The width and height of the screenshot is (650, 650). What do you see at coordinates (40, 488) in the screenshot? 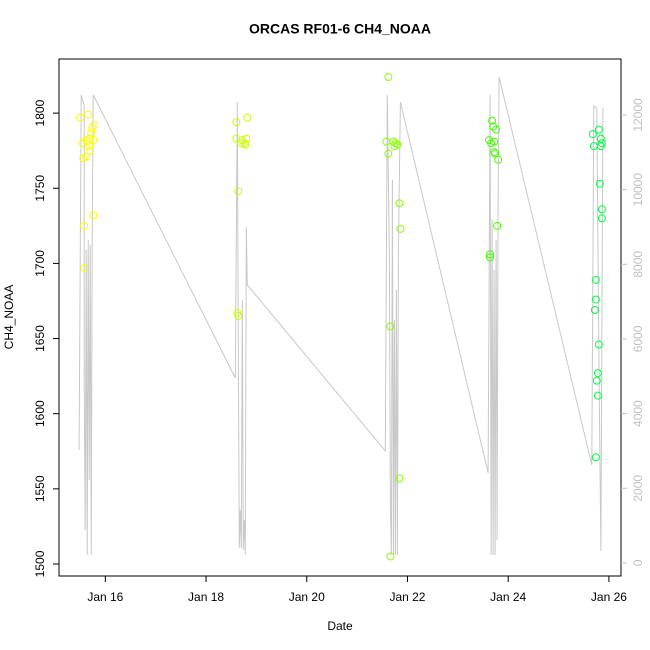
I see `y-tick-label: 1550` at bounding box center [40, 488].